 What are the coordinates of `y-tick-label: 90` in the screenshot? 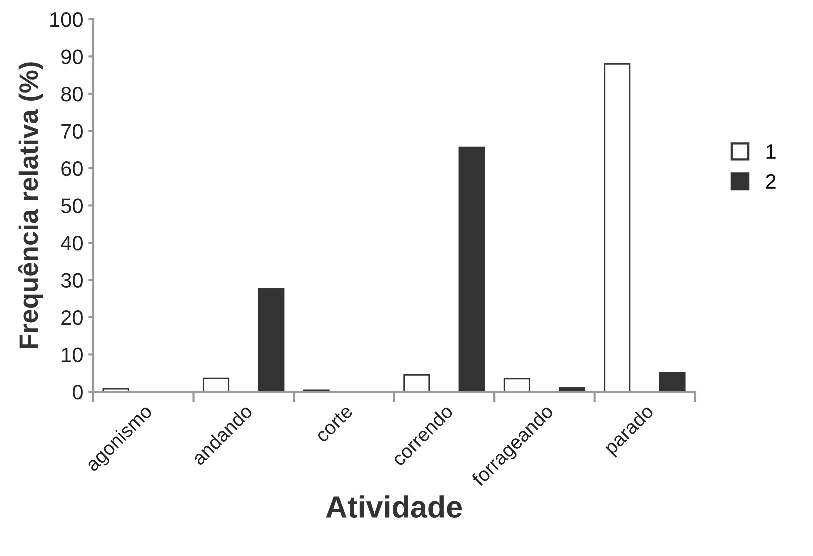 It's located at (72, 57).